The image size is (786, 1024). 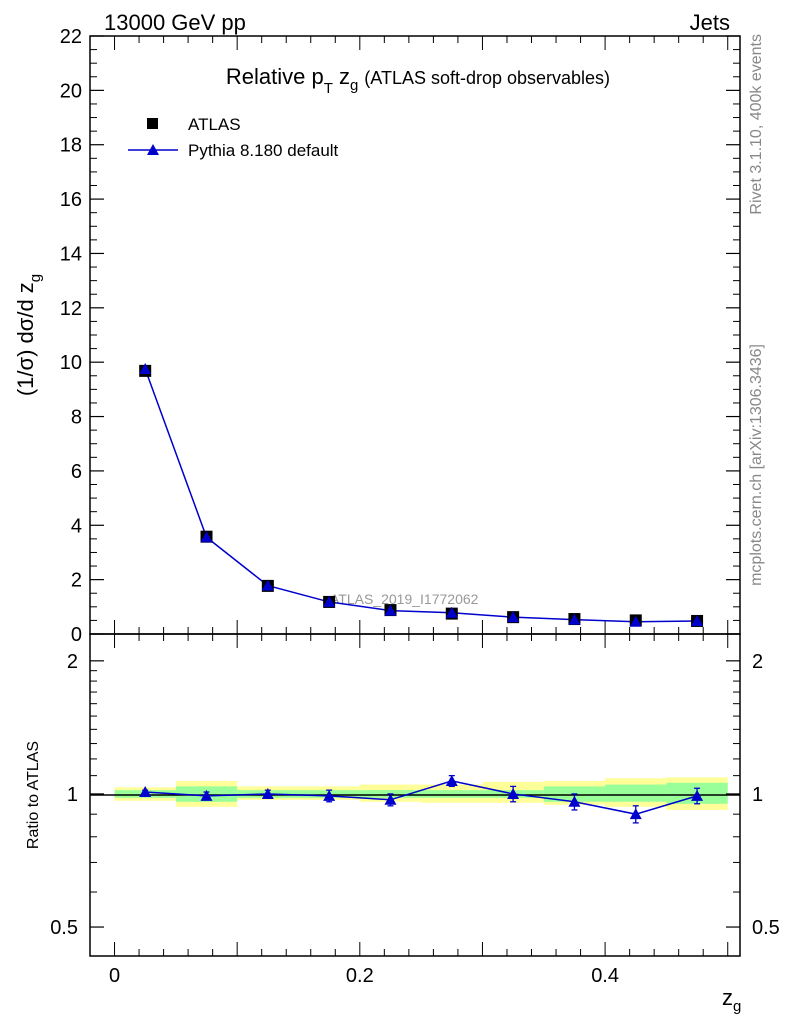 What do you see at coordinates (25, 339) in the screenshot?
I see `main-ylabel-text: (1/σ) dσ/d z` at bounding box center [25, 339].